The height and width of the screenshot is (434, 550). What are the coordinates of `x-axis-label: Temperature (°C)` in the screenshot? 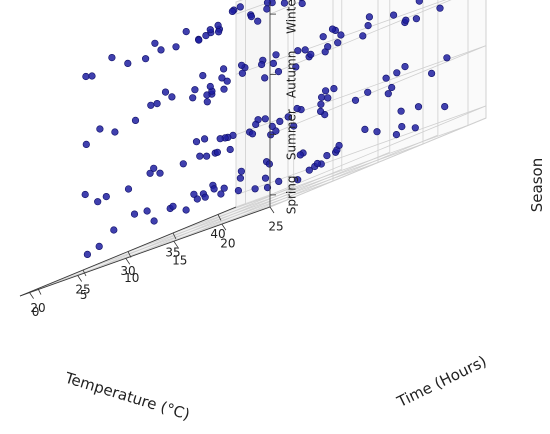 It's located at (127, 395).